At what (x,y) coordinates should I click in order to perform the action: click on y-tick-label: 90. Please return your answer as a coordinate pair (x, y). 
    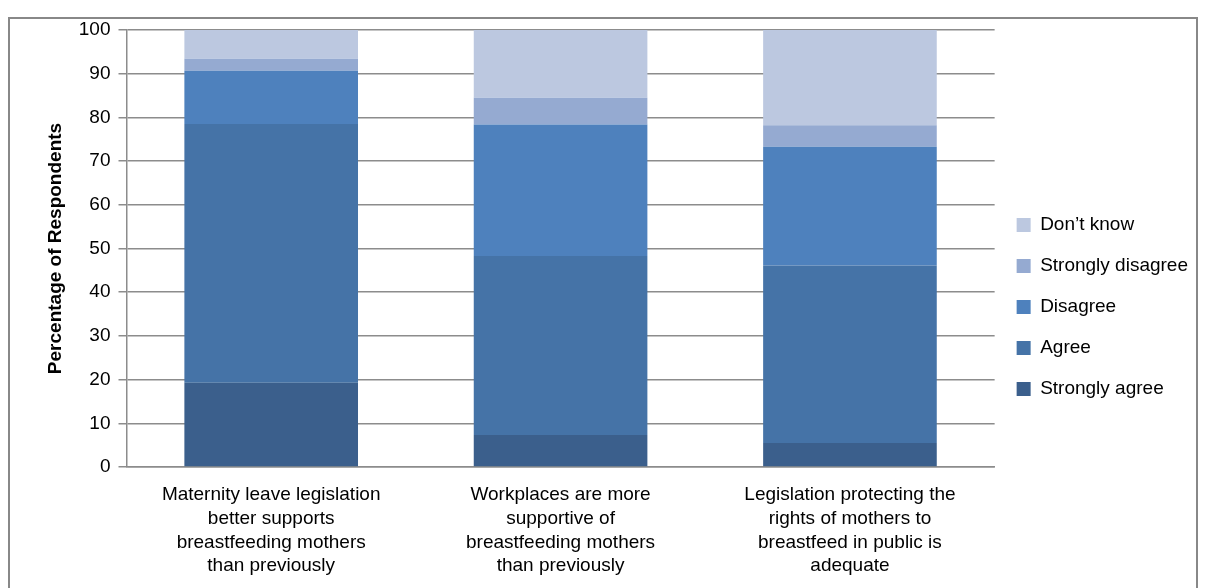
    Looking at the image, I should click on (100, 72).